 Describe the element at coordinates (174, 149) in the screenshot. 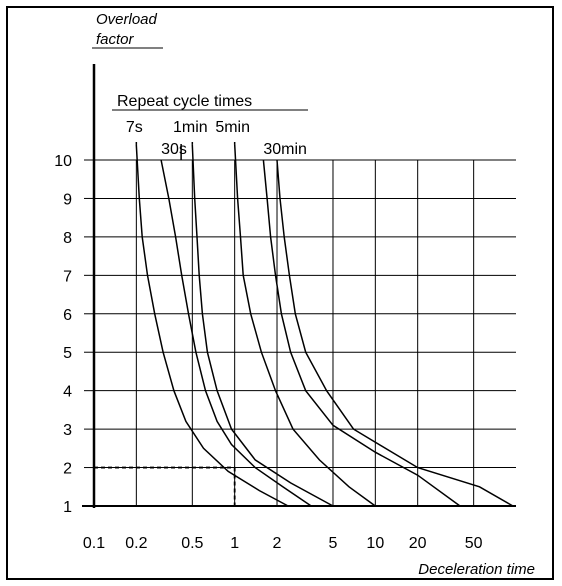

I see `series-label-30s: 30s` at that location.